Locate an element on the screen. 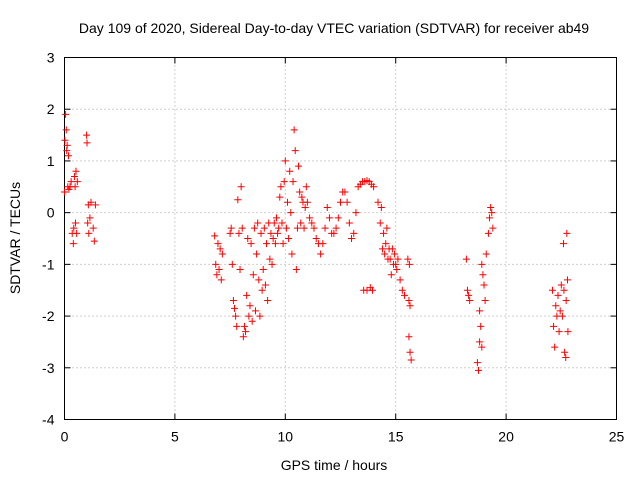 The width and height of the screenshot is (640, 480). y-tick-label: -3 is located at coordinates (48, 368).